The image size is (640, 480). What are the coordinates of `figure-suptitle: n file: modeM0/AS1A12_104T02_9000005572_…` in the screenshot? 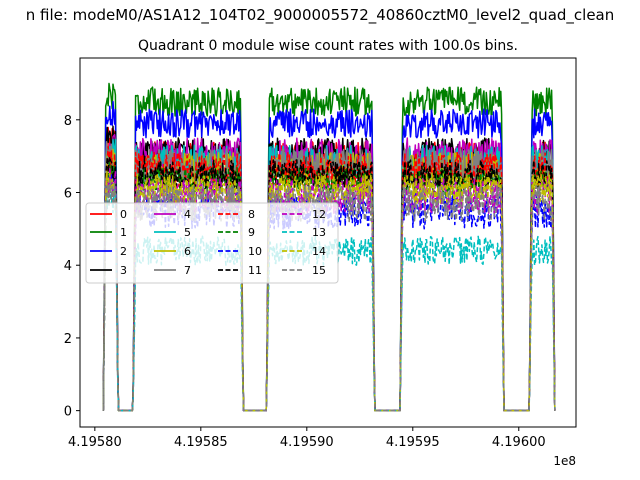 It's located at (320, 15).